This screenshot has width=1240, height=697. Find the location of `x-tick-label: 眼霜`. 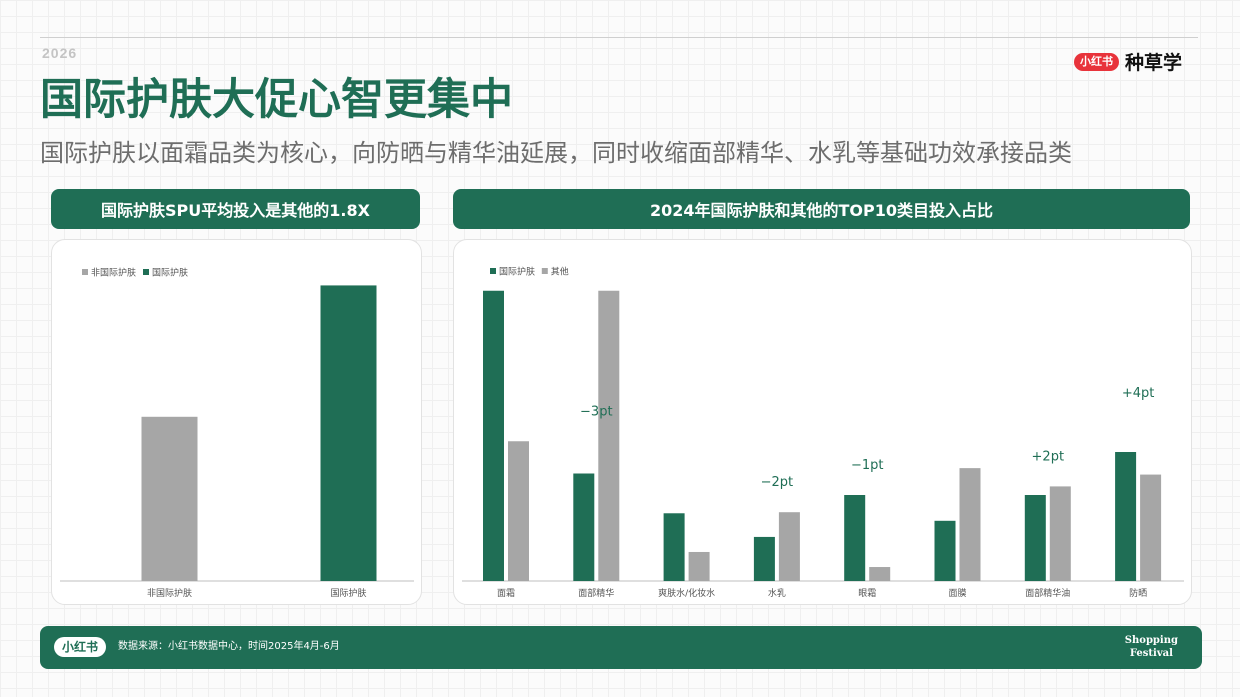

x-tick-label: 眼霜 is located at coordinates (867, 593).